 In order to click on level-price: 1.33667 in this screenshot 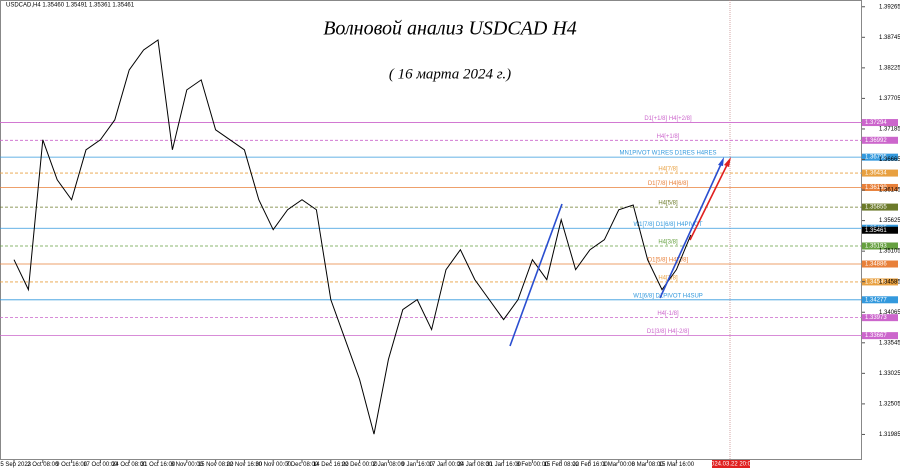, I will do `click(876, 336)`.